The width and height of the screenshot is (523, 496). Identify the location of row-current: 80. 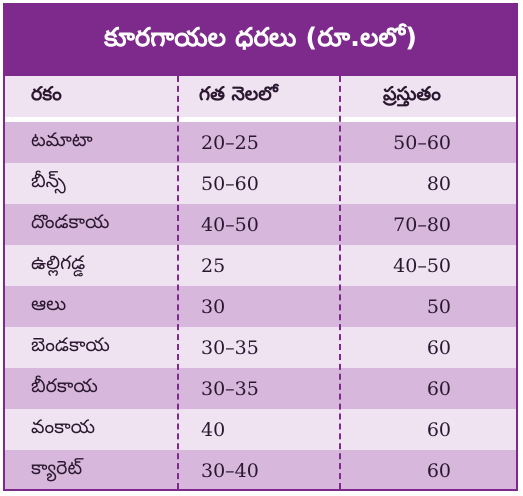
(438, 183).